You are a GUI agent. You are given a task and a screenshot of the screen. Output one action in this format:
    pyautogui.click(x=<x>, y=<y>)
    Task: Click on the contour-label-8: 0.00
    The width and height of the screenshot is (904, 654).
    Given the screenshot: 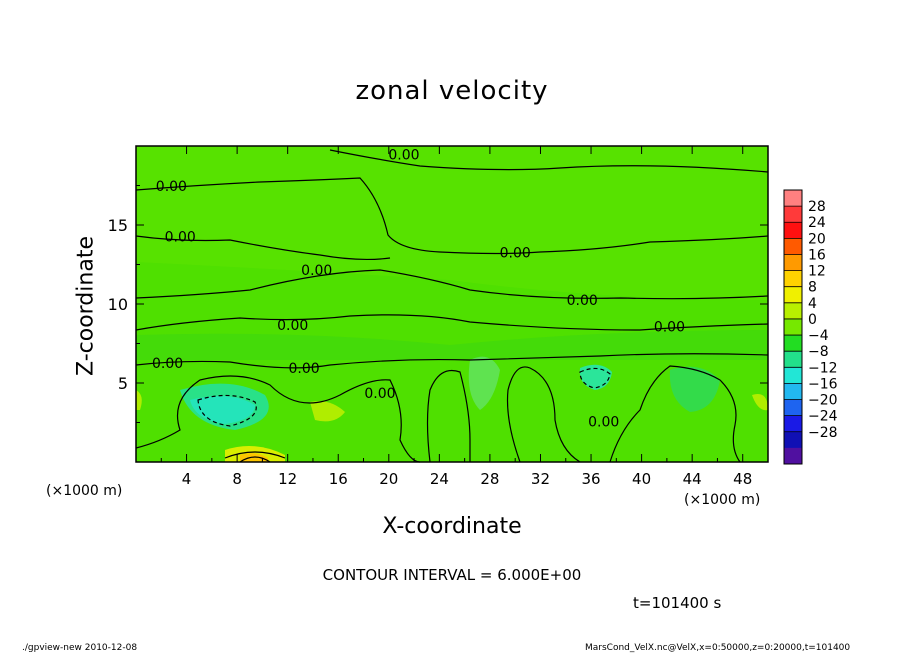 What is the action you would take?
    pyautogui.click(x=167, y=364)
    